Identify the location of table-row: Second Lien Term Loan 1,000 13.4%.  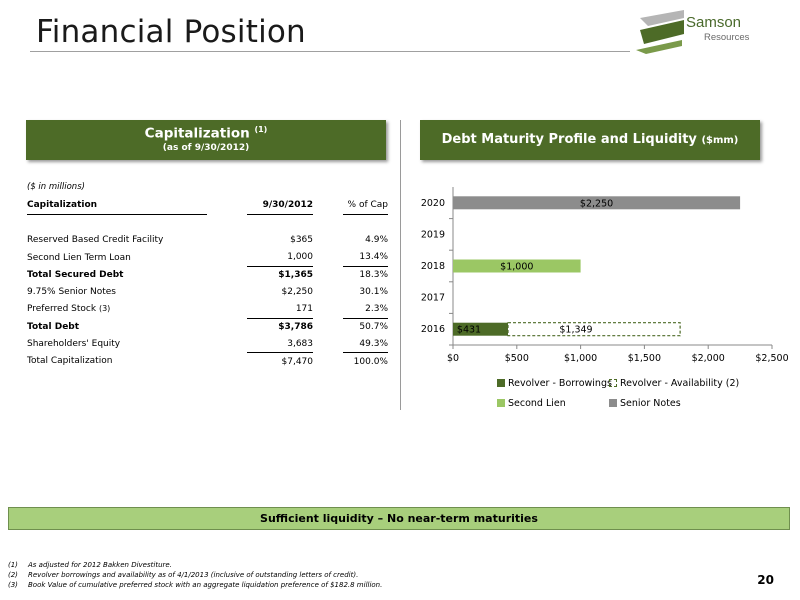
(207, 257).